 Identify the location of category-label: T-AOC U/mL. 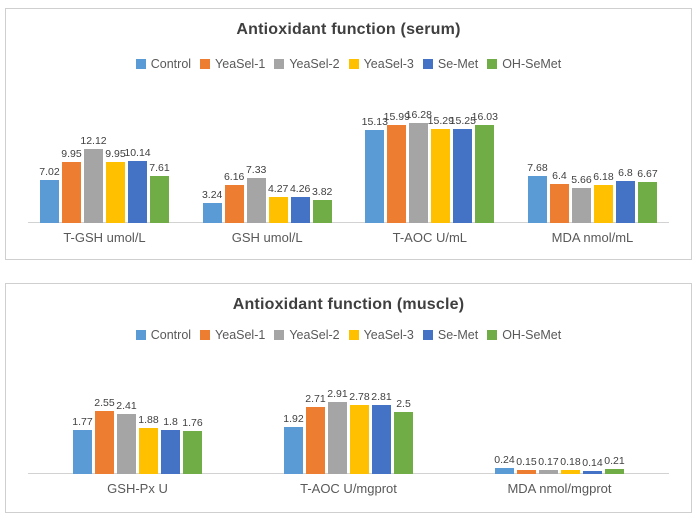
(430, 237).